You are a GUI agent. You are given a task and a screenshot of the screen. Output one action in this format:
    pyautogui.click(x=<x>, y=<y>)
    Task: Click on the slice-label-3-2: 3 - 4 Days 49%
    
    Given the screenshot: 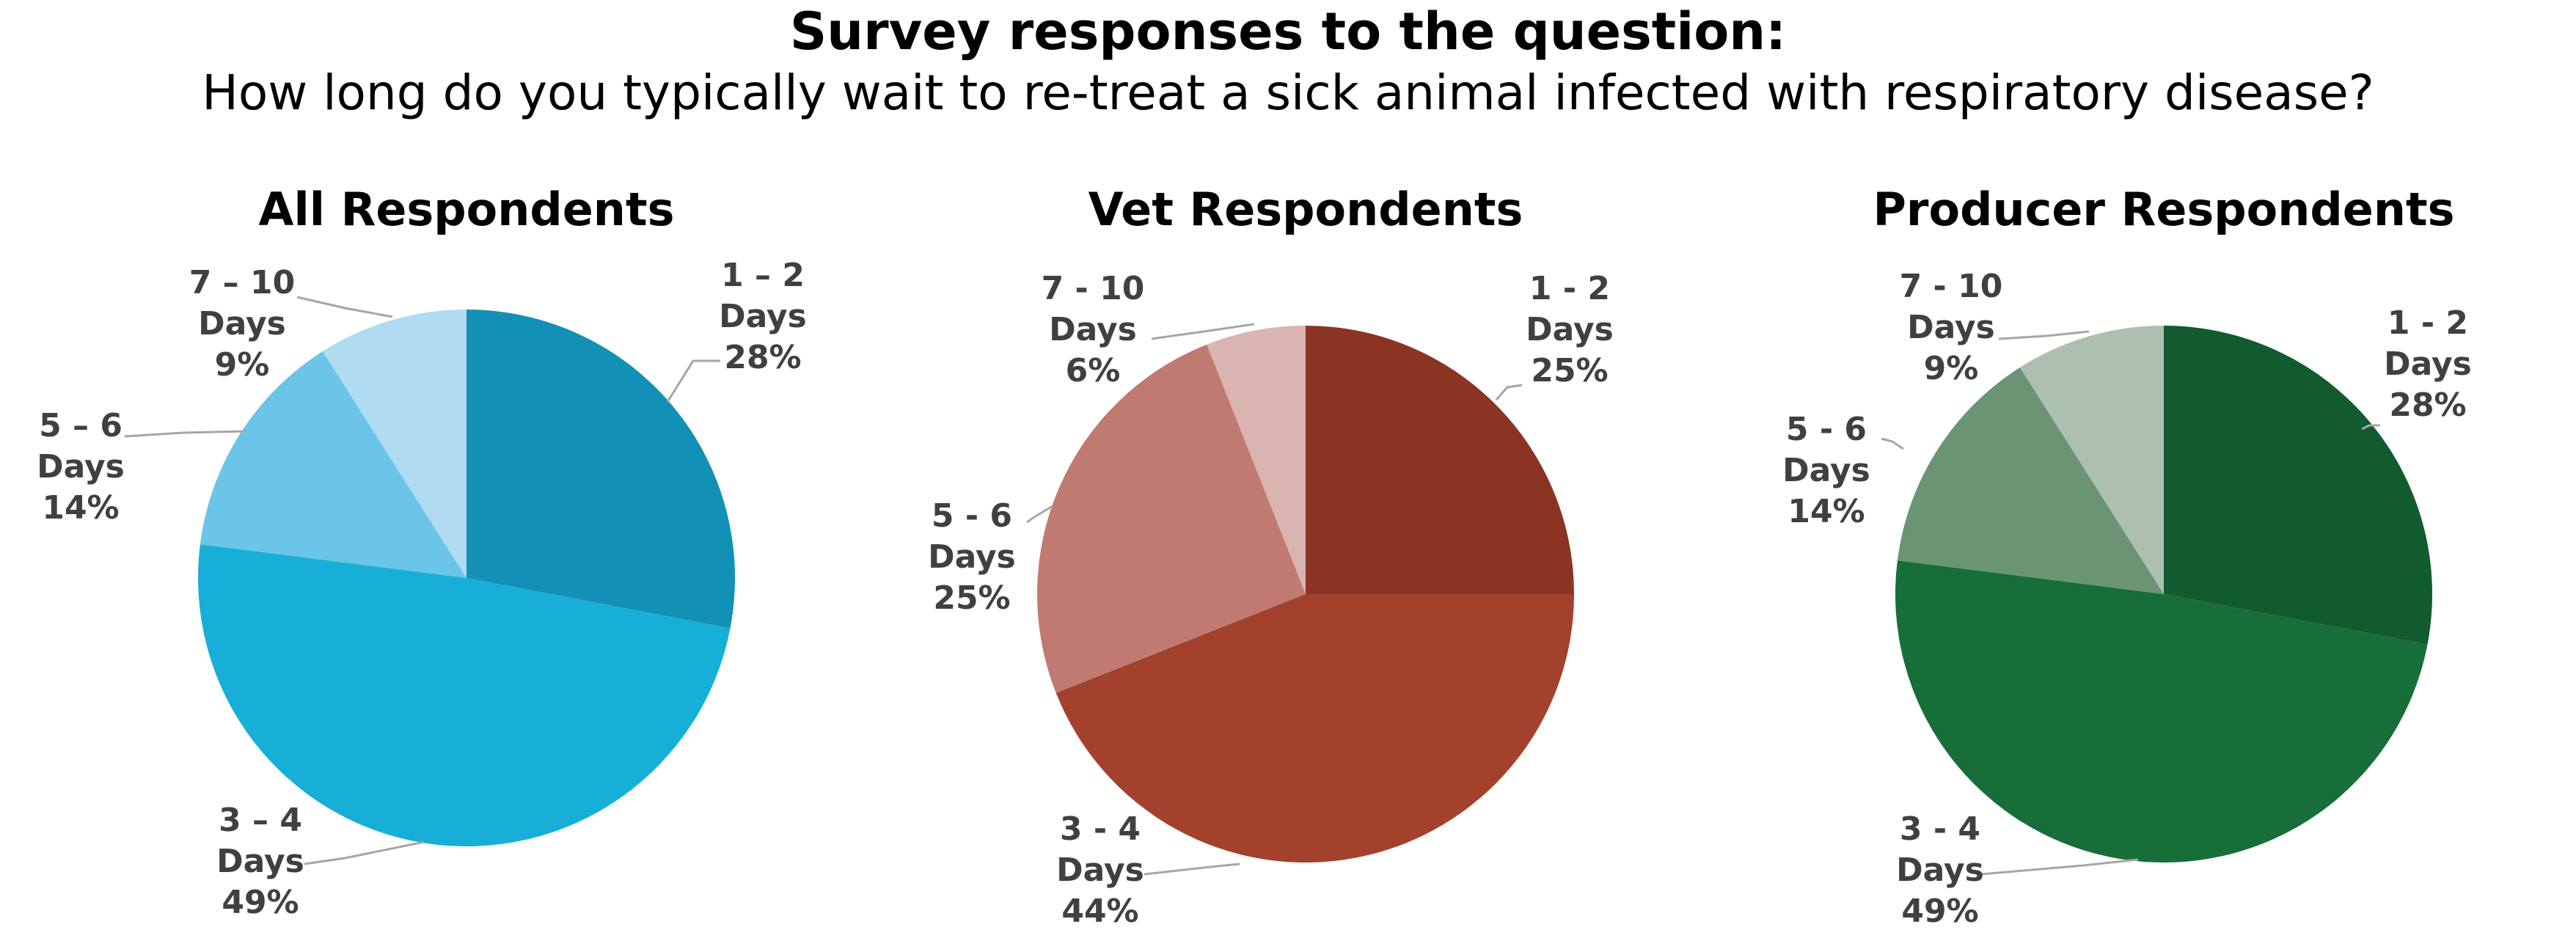 What is the action you would take?
    pyautogui.click(x=1940, y=870)
    